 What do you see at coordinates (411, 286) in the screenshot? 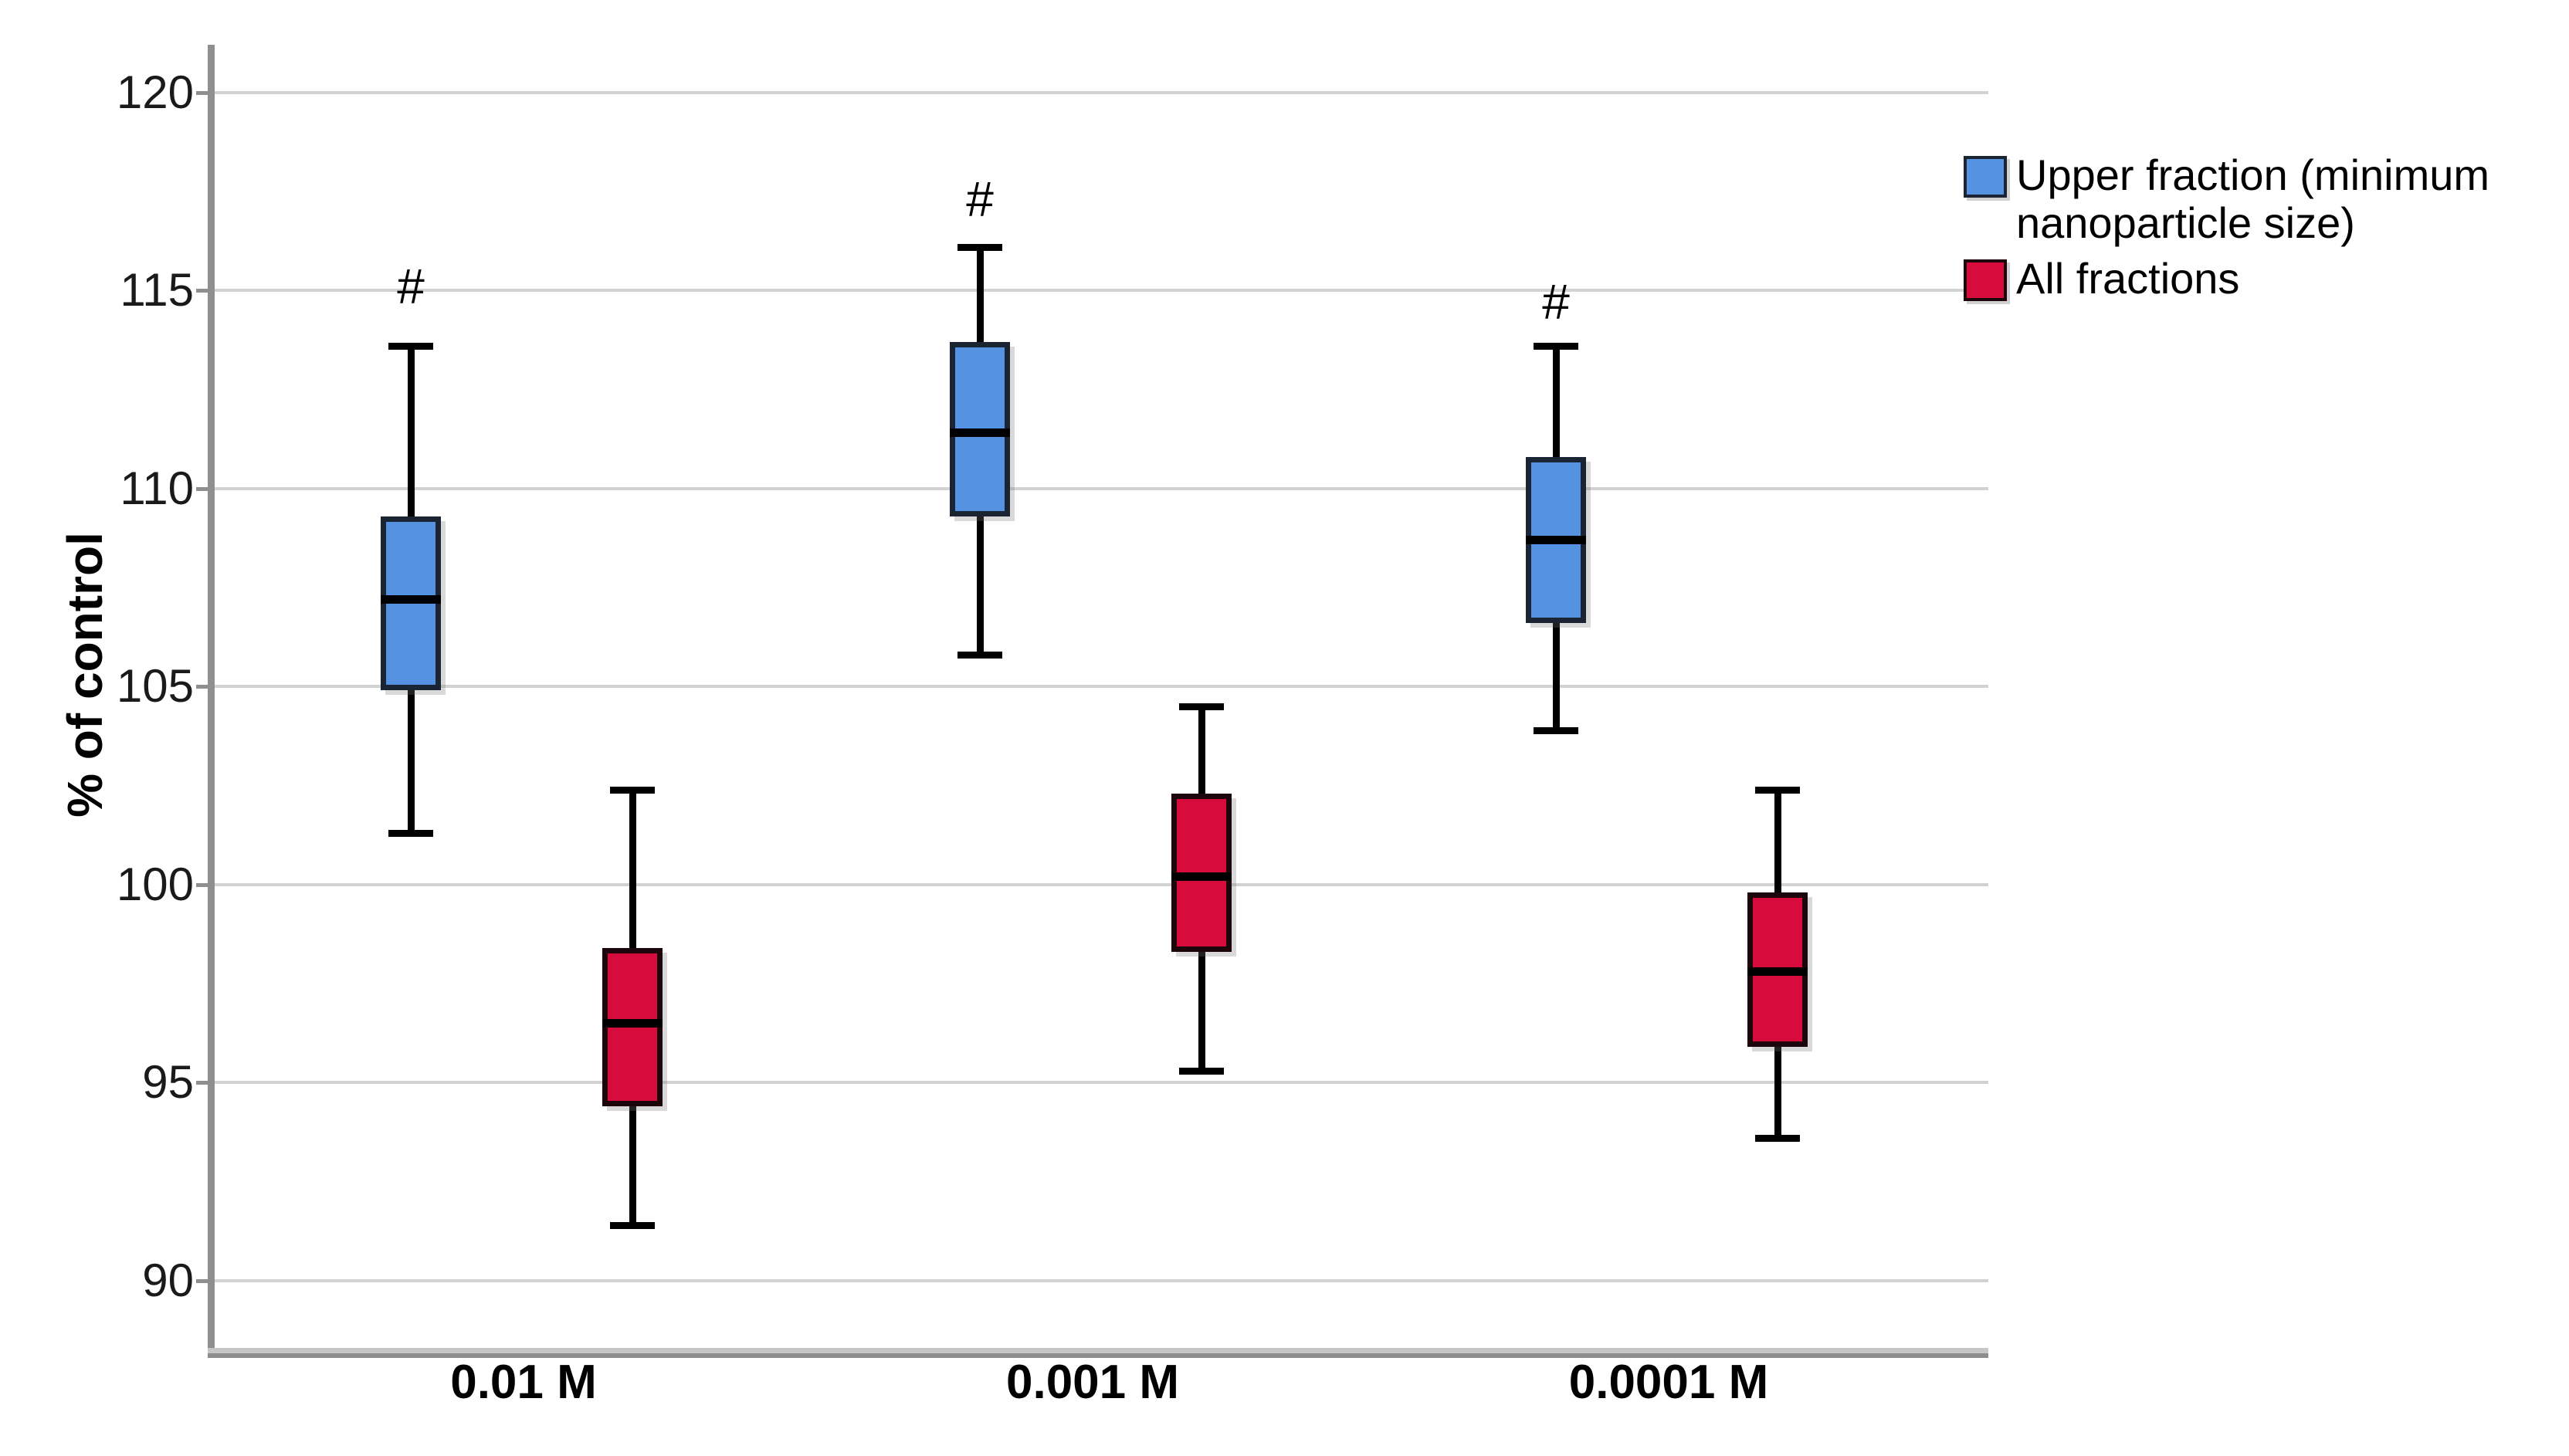
I see `significance-hash-0.01M: #` at bounding box center [411, 286].